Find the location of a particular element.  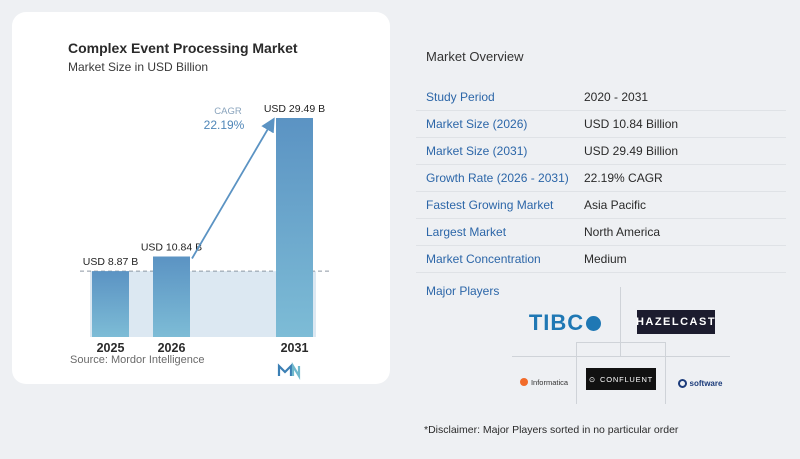

overview-row-value: USD 29.49 Billion is located at coordinates (631, 151).